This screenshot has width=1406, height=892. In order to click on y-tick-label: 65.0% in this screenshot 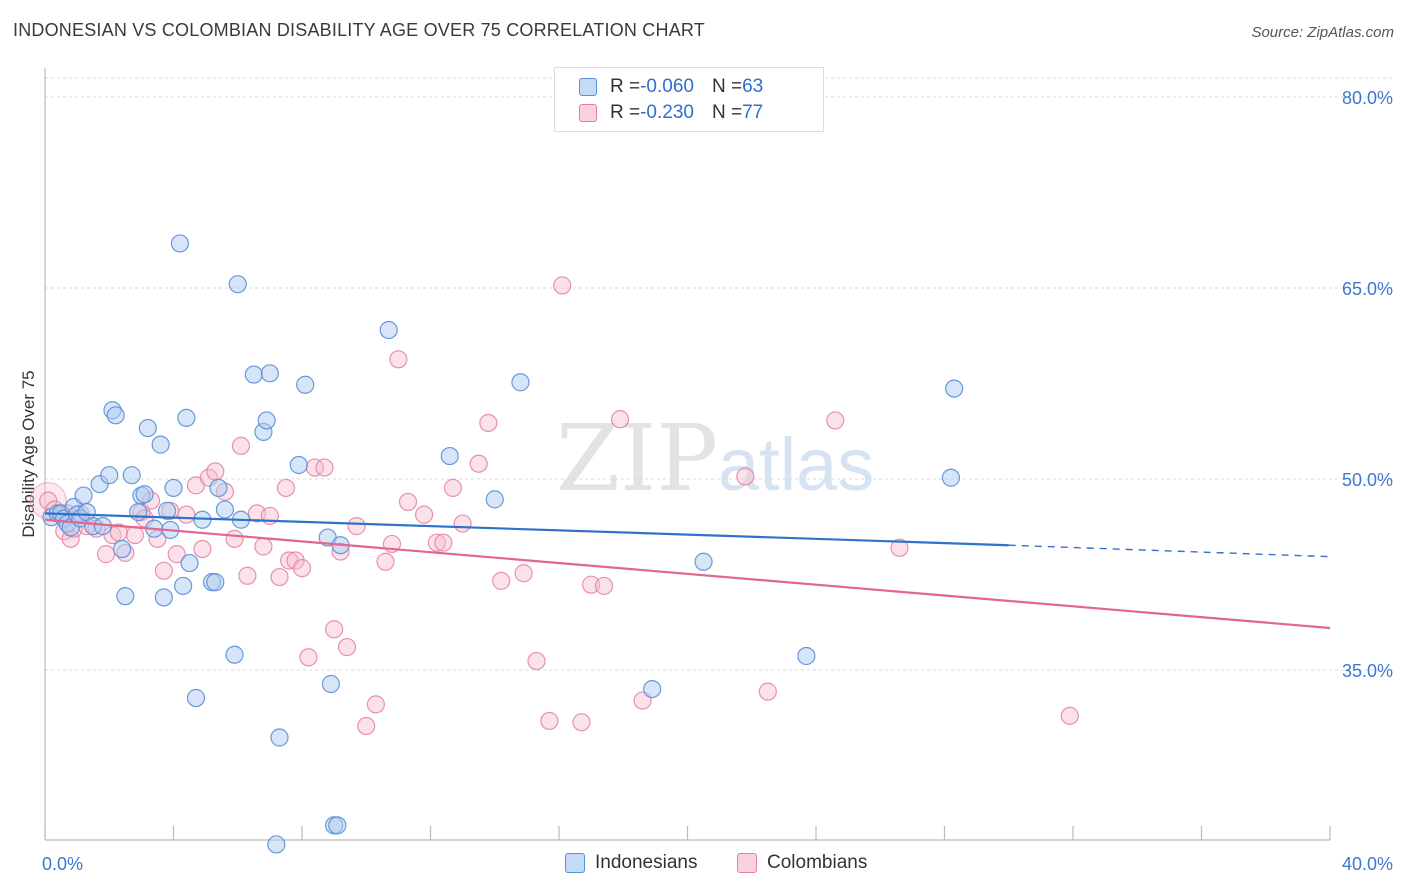, I will do `click(1367, 289)`.